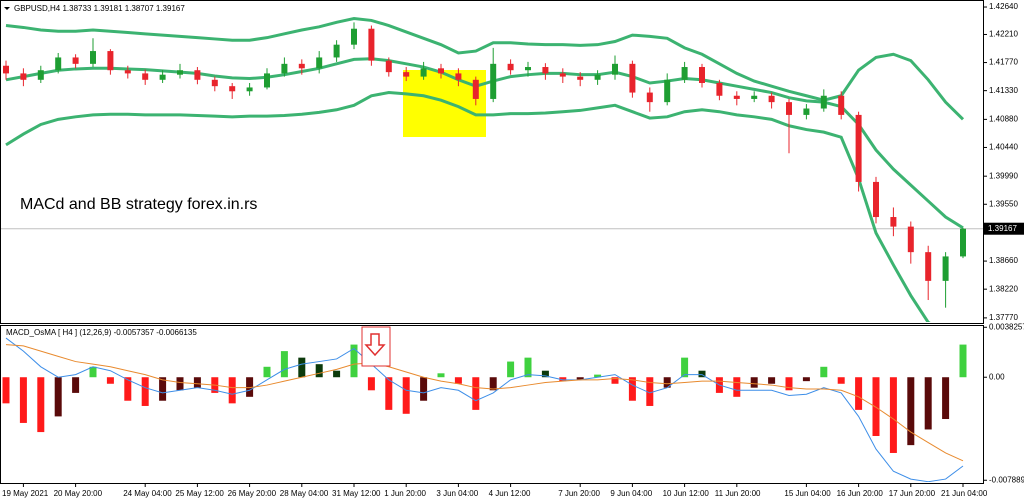  Describe the element at coordinates (1003, 147) in the screenshot. I see `y-tick-label: 1.40440` at that location.